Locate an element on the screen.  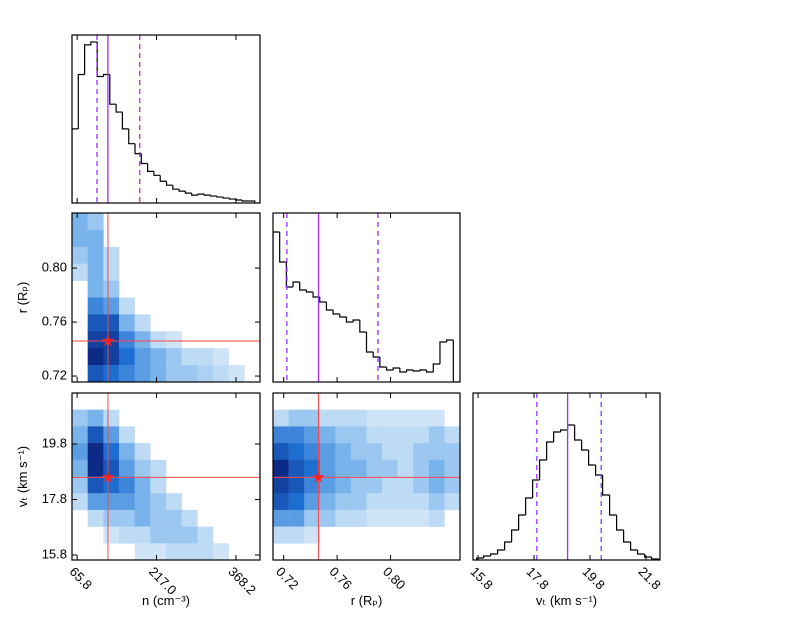
panel-frame is located at coordinates (166, 476).